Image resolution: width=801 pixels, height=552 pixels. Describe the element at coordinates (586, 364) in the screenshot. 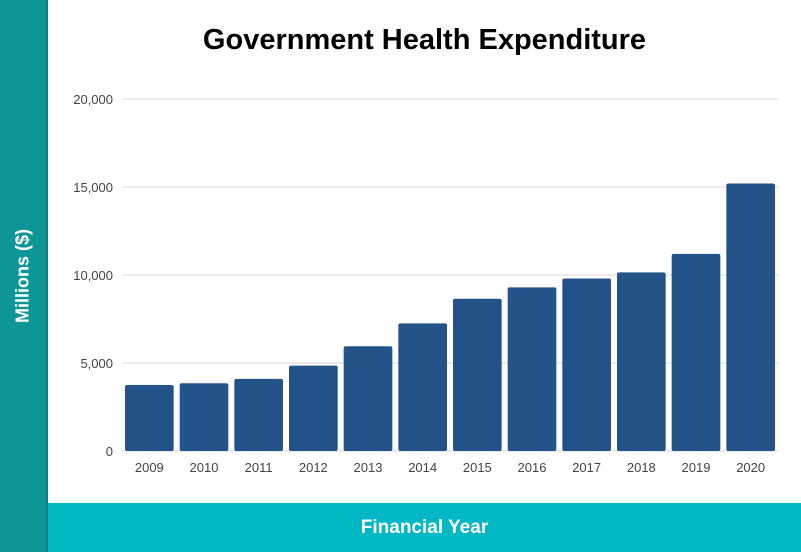

I see `bar-2017` at that location.